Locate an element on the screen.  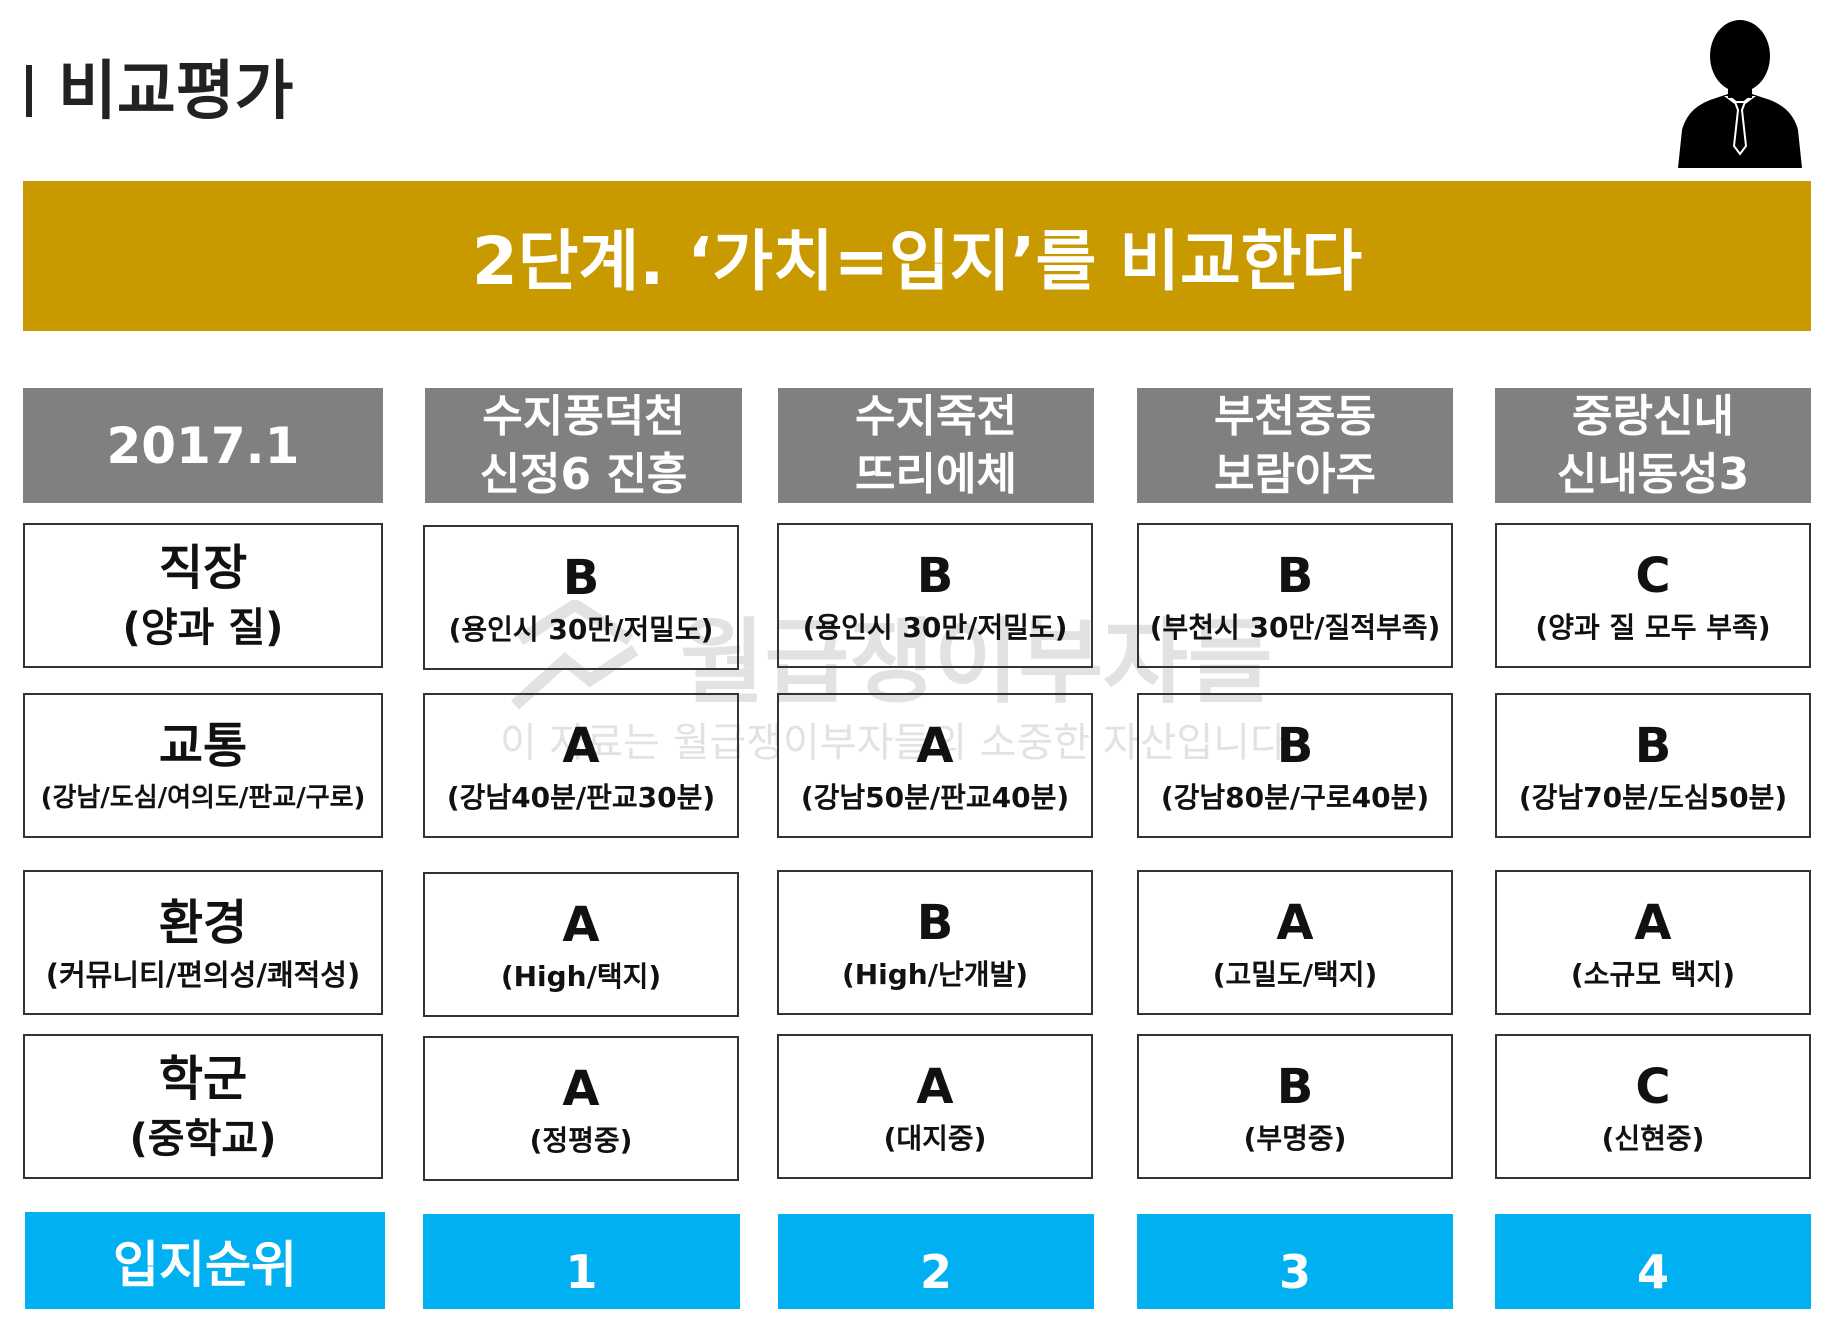
date-label: 2017.1 is located at coordinates (203, 445).